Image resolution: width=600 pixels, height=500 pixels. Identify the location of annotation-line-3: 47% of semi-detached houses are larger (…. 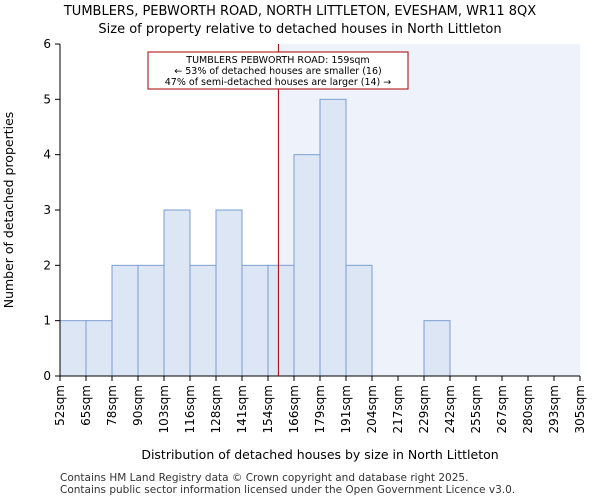
(278, 82).